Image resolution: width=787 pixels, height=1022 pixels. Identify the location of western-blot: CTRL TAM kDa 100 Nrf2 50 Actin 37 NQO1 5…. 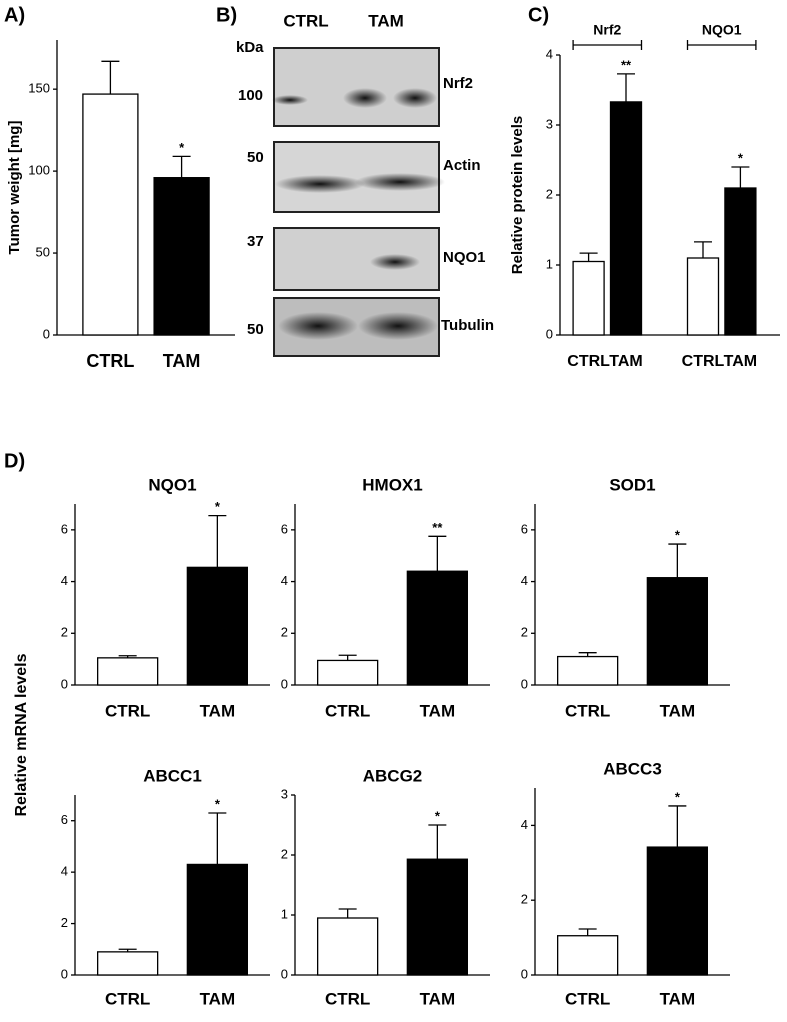
(365, 184).